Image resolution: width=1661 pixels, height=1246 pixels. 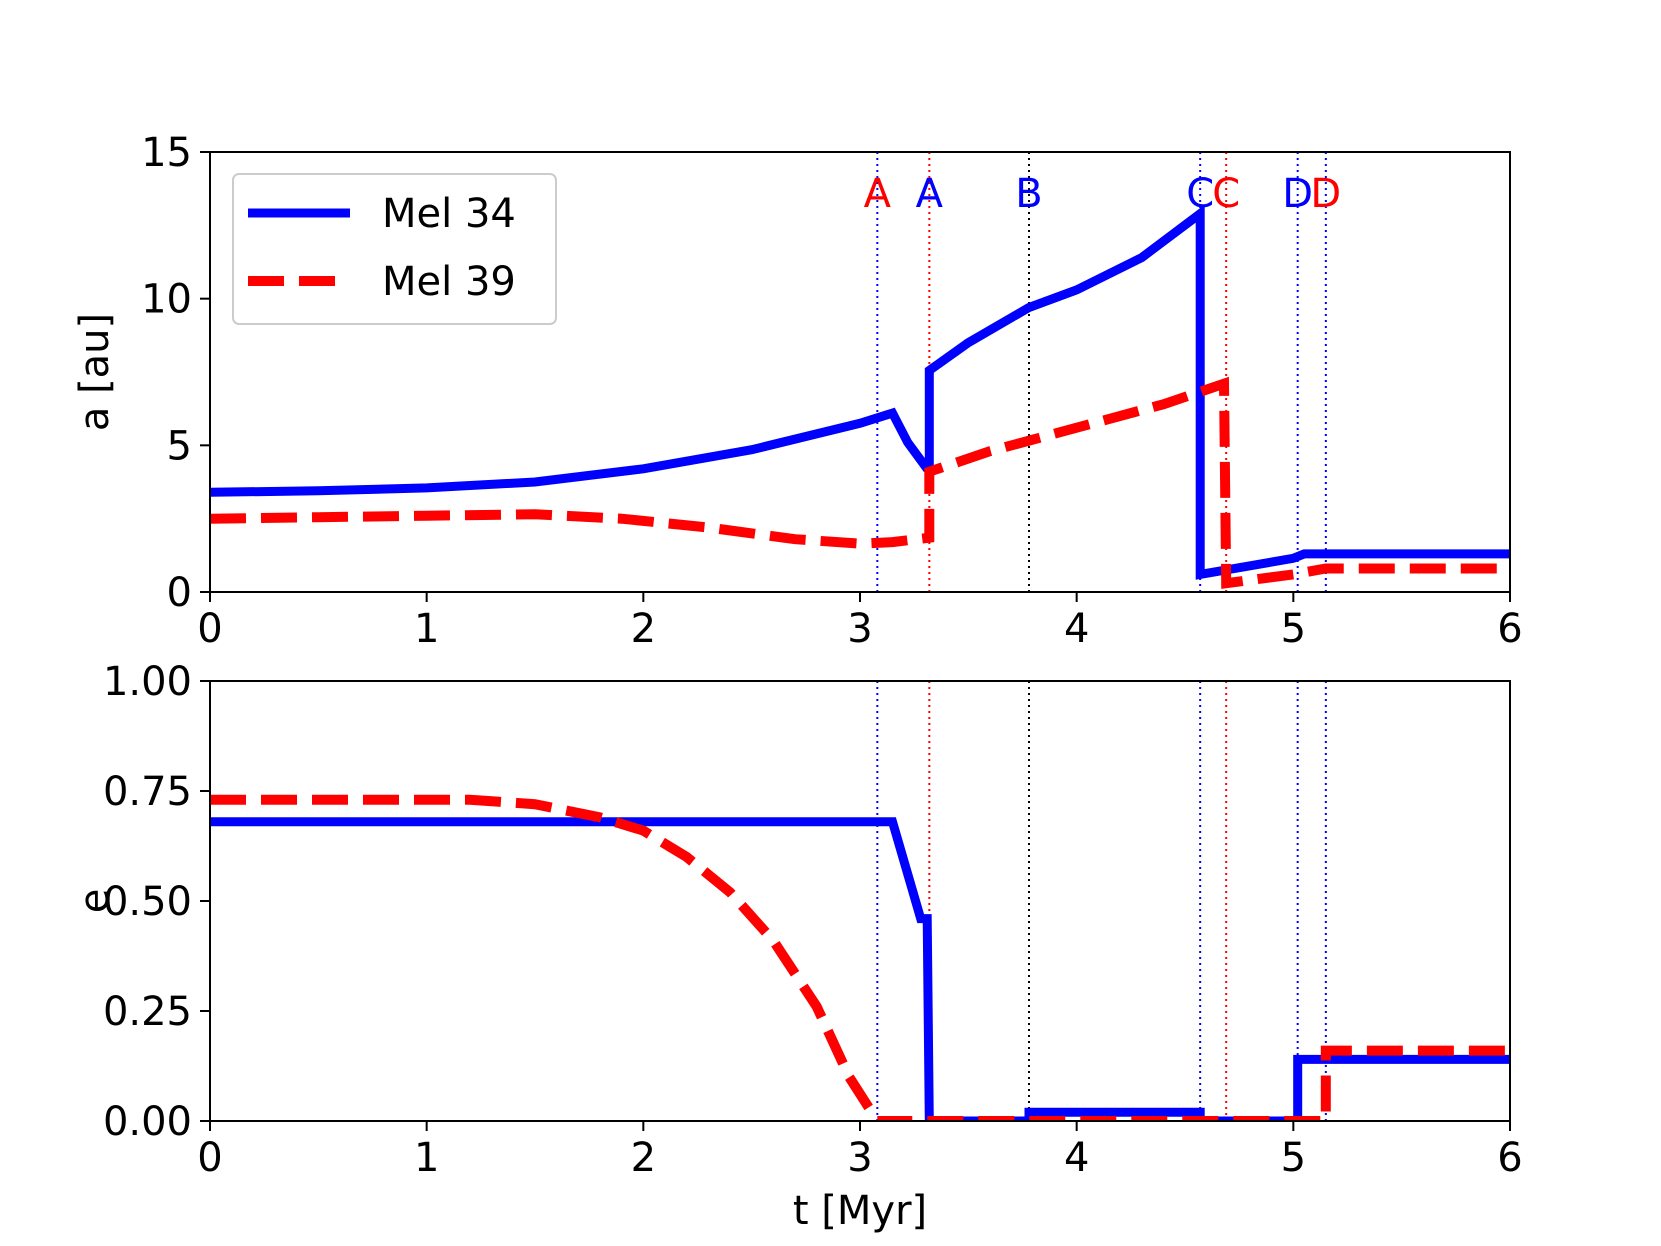 What do you see at coordinates (166, 153) in the screenshot?
I see `y-tick-label: 15` at bounding box center [166, 153].